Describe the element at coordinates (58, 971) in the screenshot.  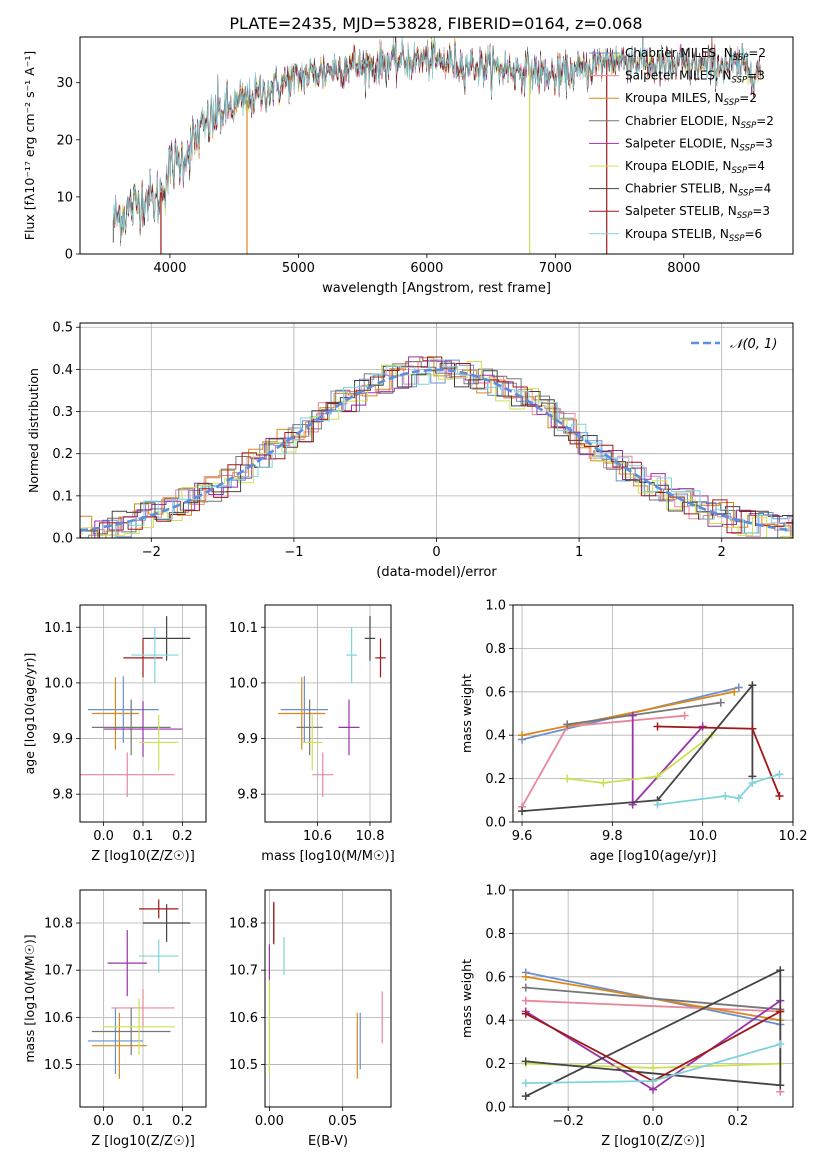
I see `y-tick-label: 10.7` at that location.